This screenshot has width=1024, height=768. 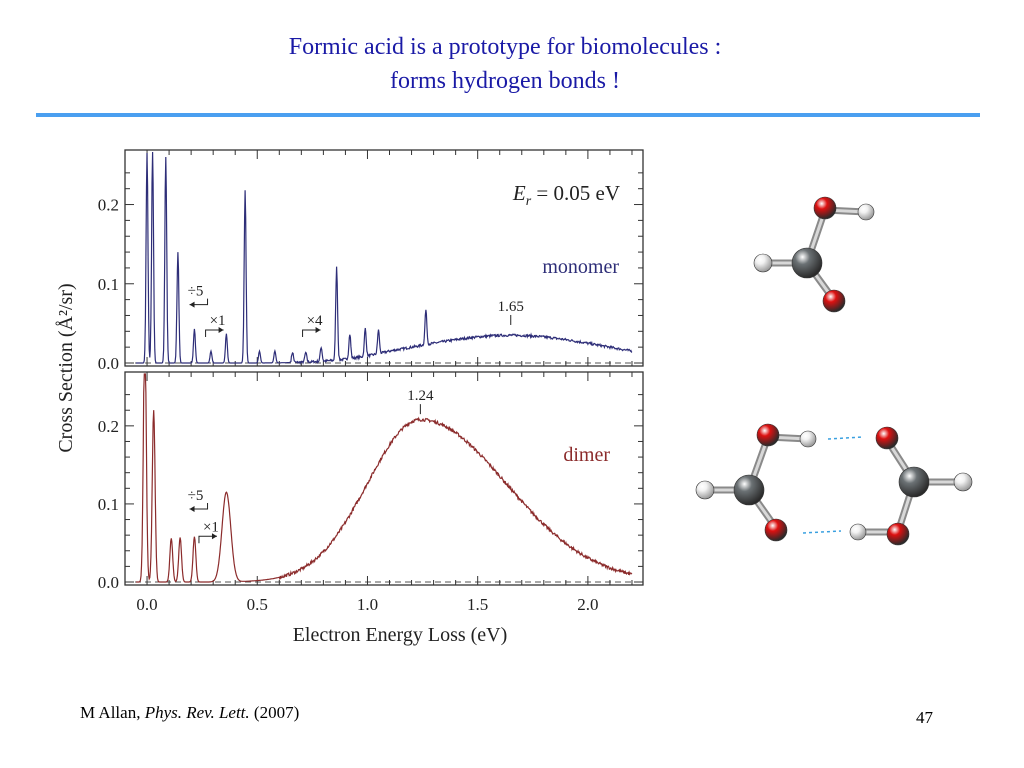 What do you see at coordinates (66, 367) in the screenshot?
I see `y-axis-label: Cross Section (Å²/sr)` at bounding box center [66, 367].